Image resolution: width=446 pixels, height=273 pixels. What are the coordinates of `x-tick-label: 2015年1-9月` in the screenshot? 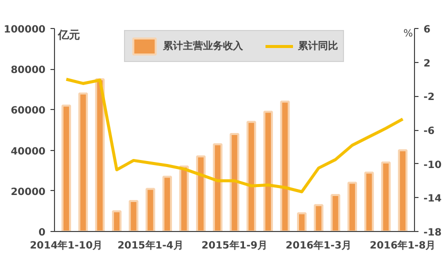 It's located at (235, 246).